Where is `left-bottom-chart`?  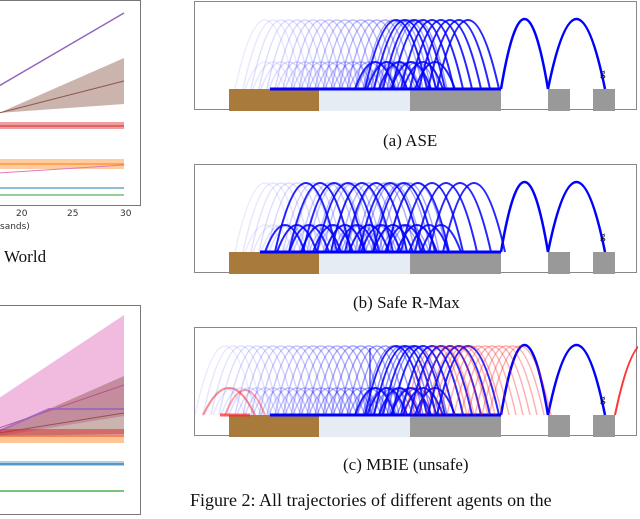 left-bottom-chart is located at coordinates (70, 410).